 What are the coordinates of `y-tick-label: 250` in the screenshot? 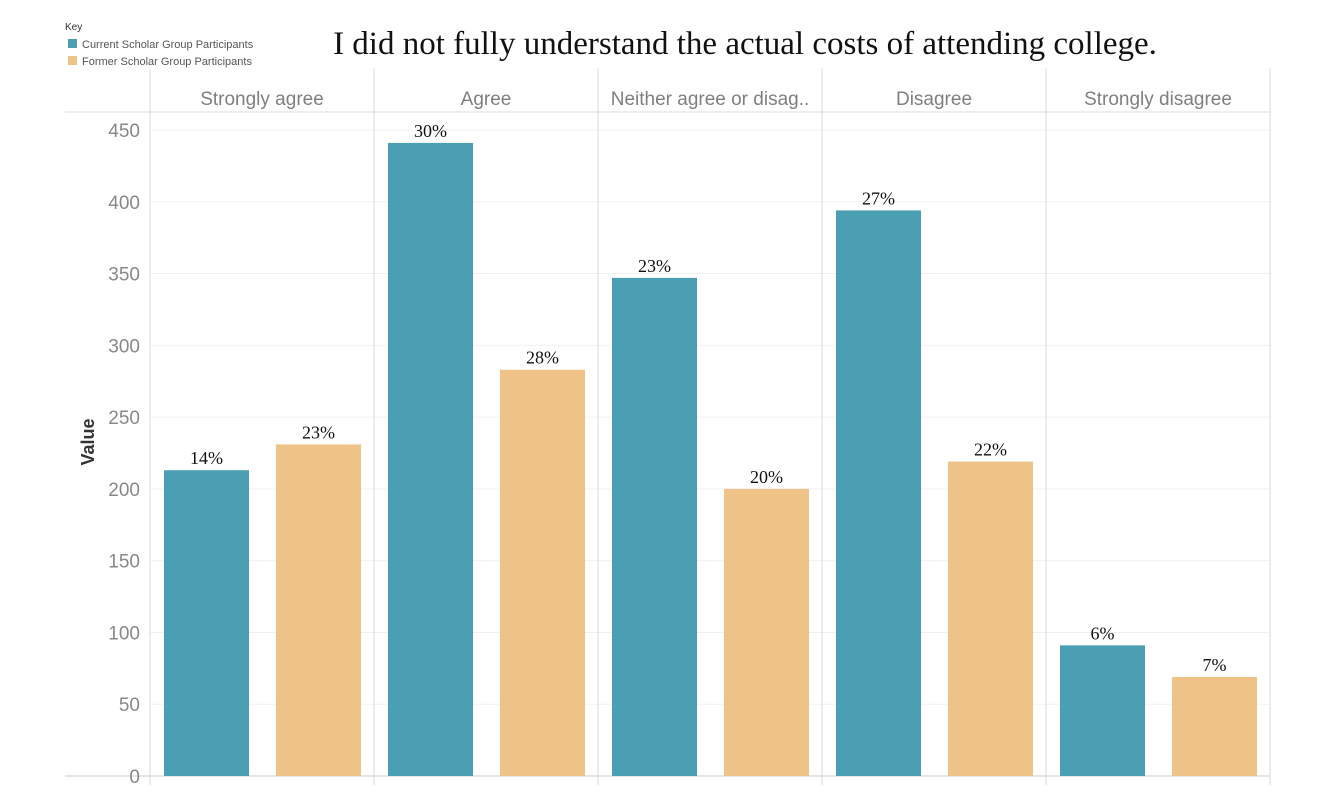 It's located at (124, 418).